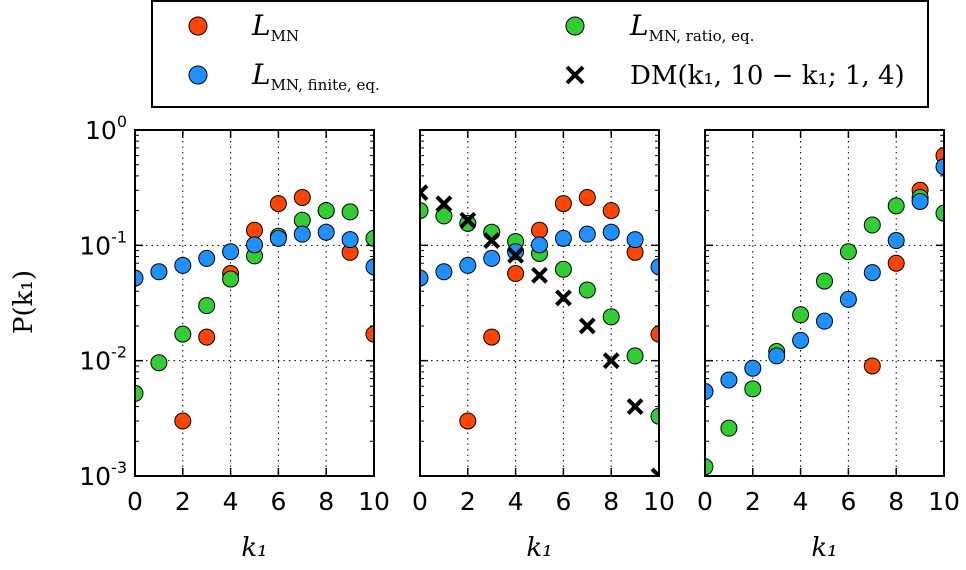  What do you see at coordinates (24, 302) in the screenshot?
I see `y-axis-title: P(k₁)` at bounding box center [24, 302].